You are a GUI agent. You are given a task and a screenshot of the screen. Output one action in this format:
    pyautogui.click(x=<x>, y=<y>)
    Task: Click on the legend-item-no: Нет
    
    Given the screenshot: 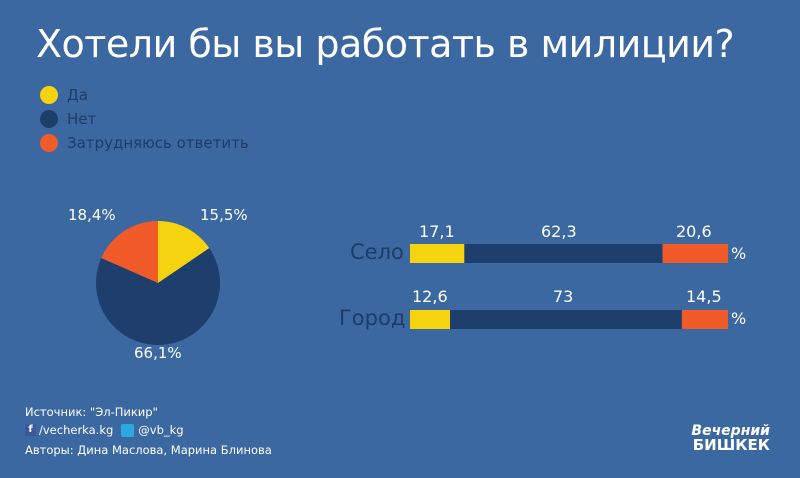 What is the action you would take?
    pyautogui.click(x=68, y=119)
    